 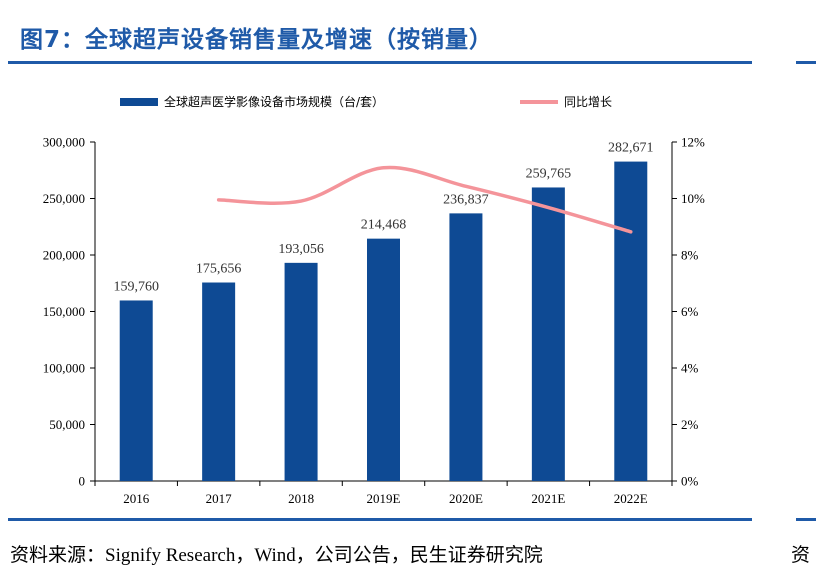 I want to click on top-divider-right, so click(x=806, y=62).